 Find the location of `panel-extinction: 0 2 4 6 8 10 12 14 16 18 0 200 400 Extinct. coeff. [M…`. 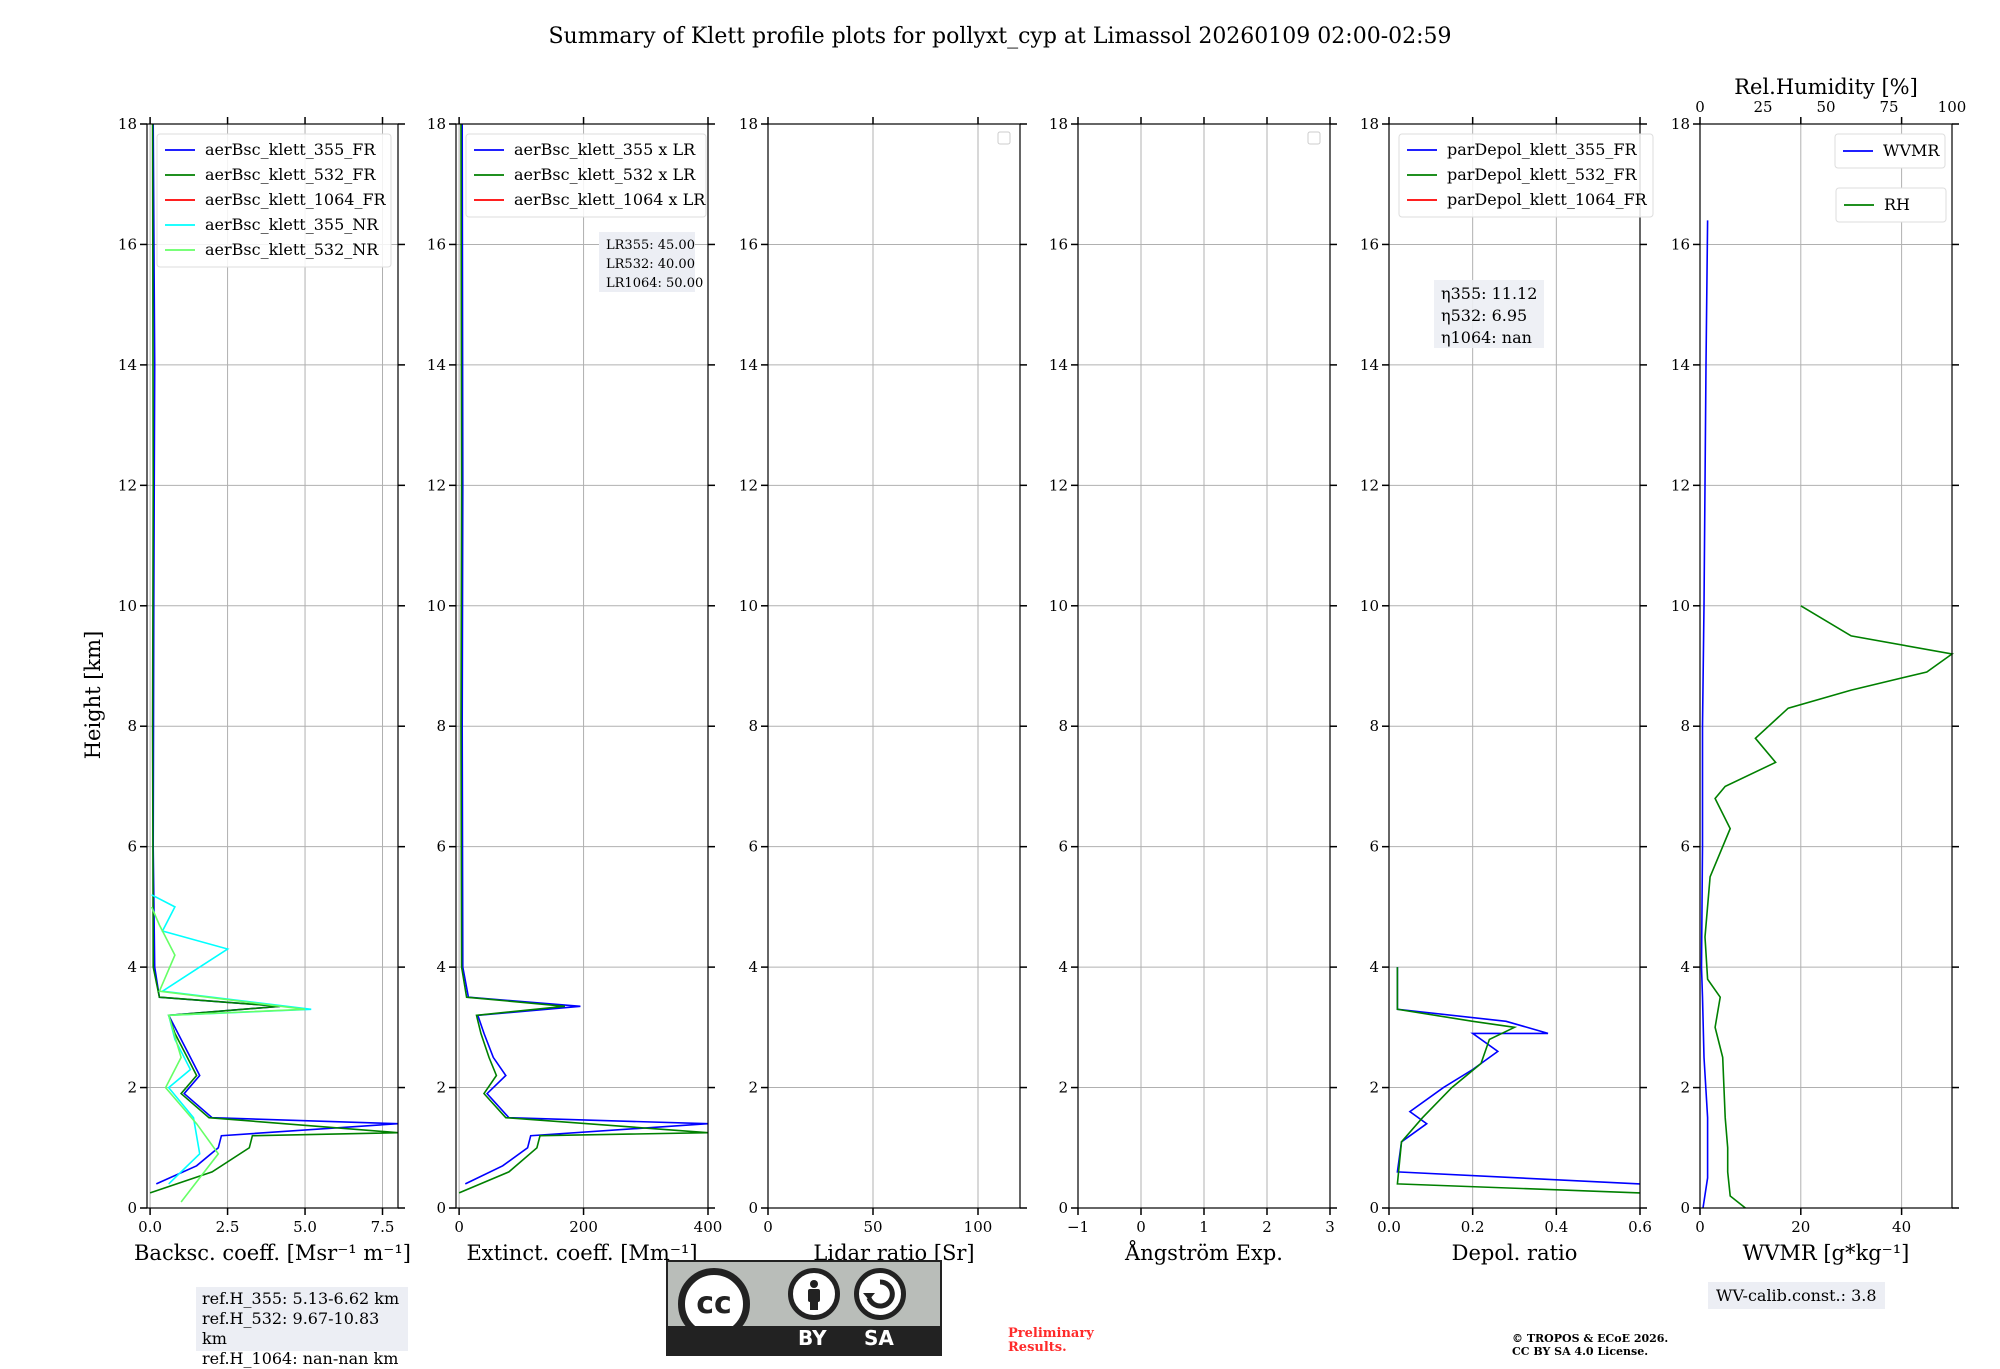

panel-extinction: 0 2 4 6 8 10 12 14 16 18 0 200 400 Extinct. coeff. [M… is located at coordinates (574, 690).